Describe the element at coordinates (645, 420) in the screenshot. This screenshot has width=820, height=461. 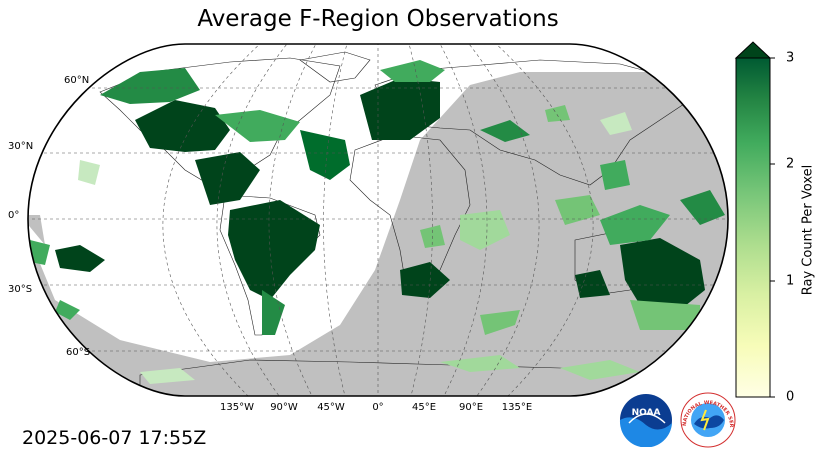
I see `noaa-logo: NOAA` at that location.